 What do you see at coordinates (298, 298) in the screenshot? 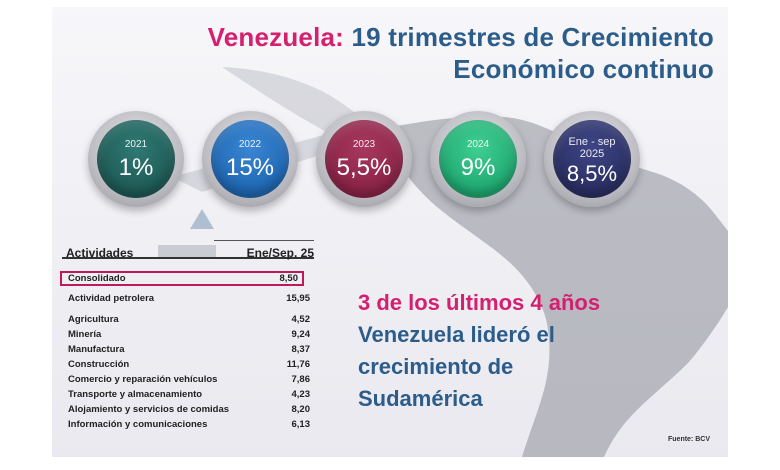
I see `row-value: 15,95` at bounding box center [298, 298].